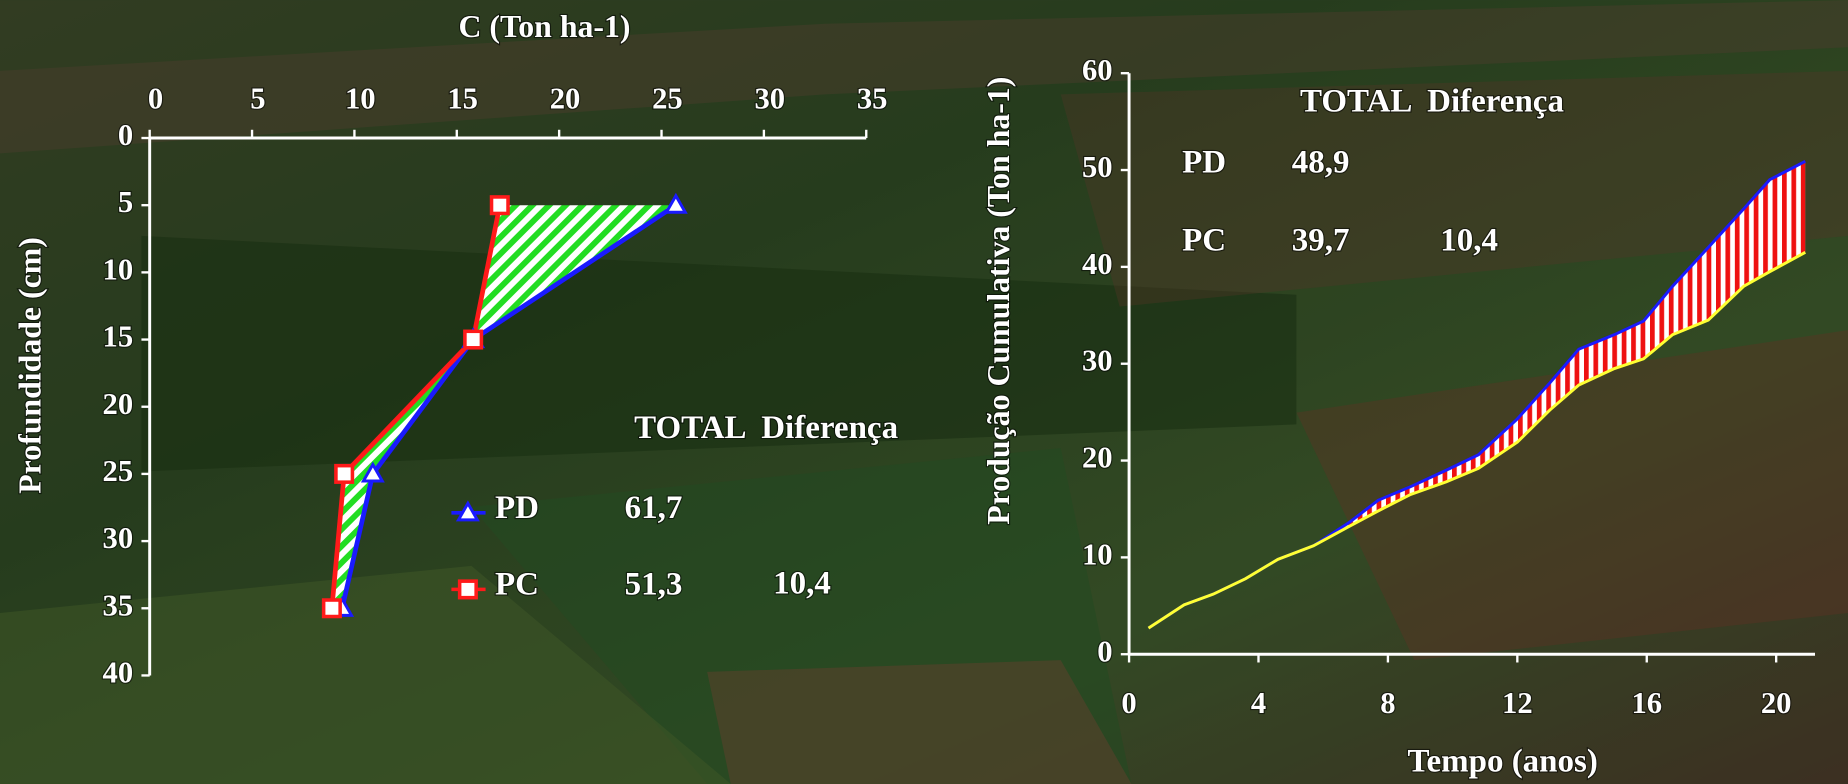 The height and width of the screenshot is (784, 1848). What do you see at coordinates (1321, 163) in the screenshot?
I see `total-value: 48,9` at bounding box center [1321, 163].